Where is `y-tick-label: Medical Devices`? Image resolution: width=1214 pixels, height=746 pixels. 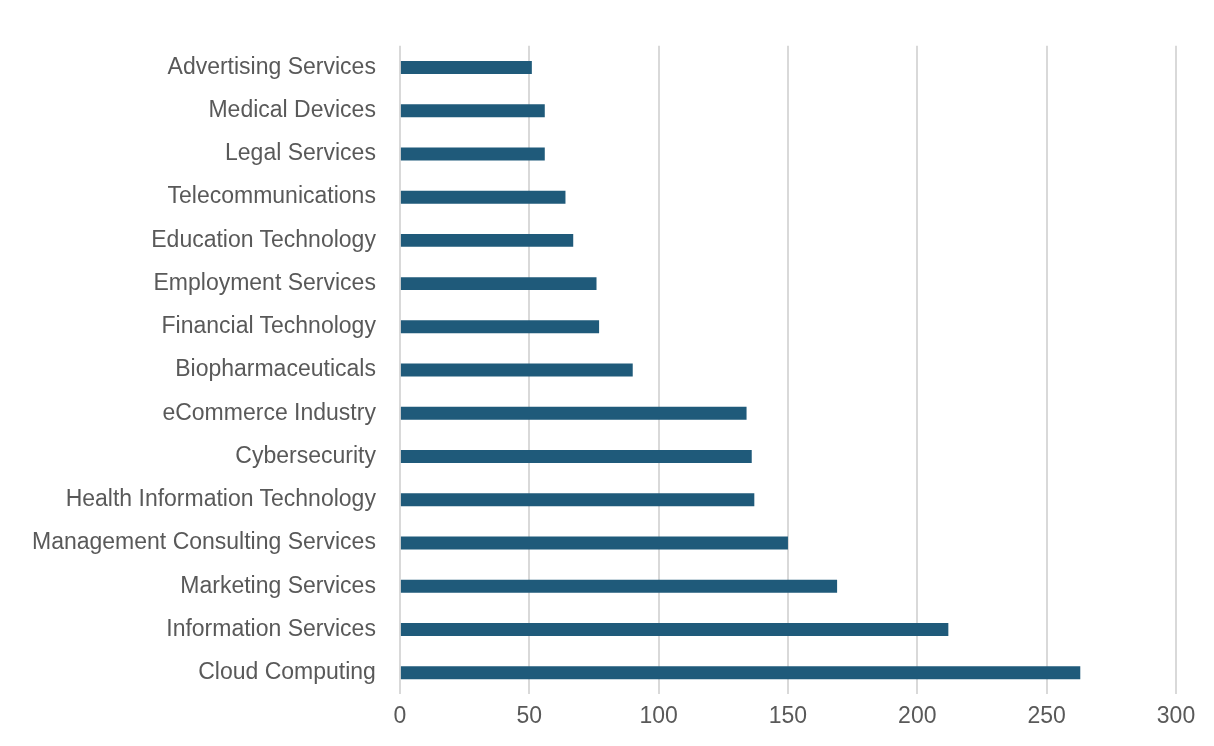 y-tick-label: Medical Devices is located at coordinates (292, 109).